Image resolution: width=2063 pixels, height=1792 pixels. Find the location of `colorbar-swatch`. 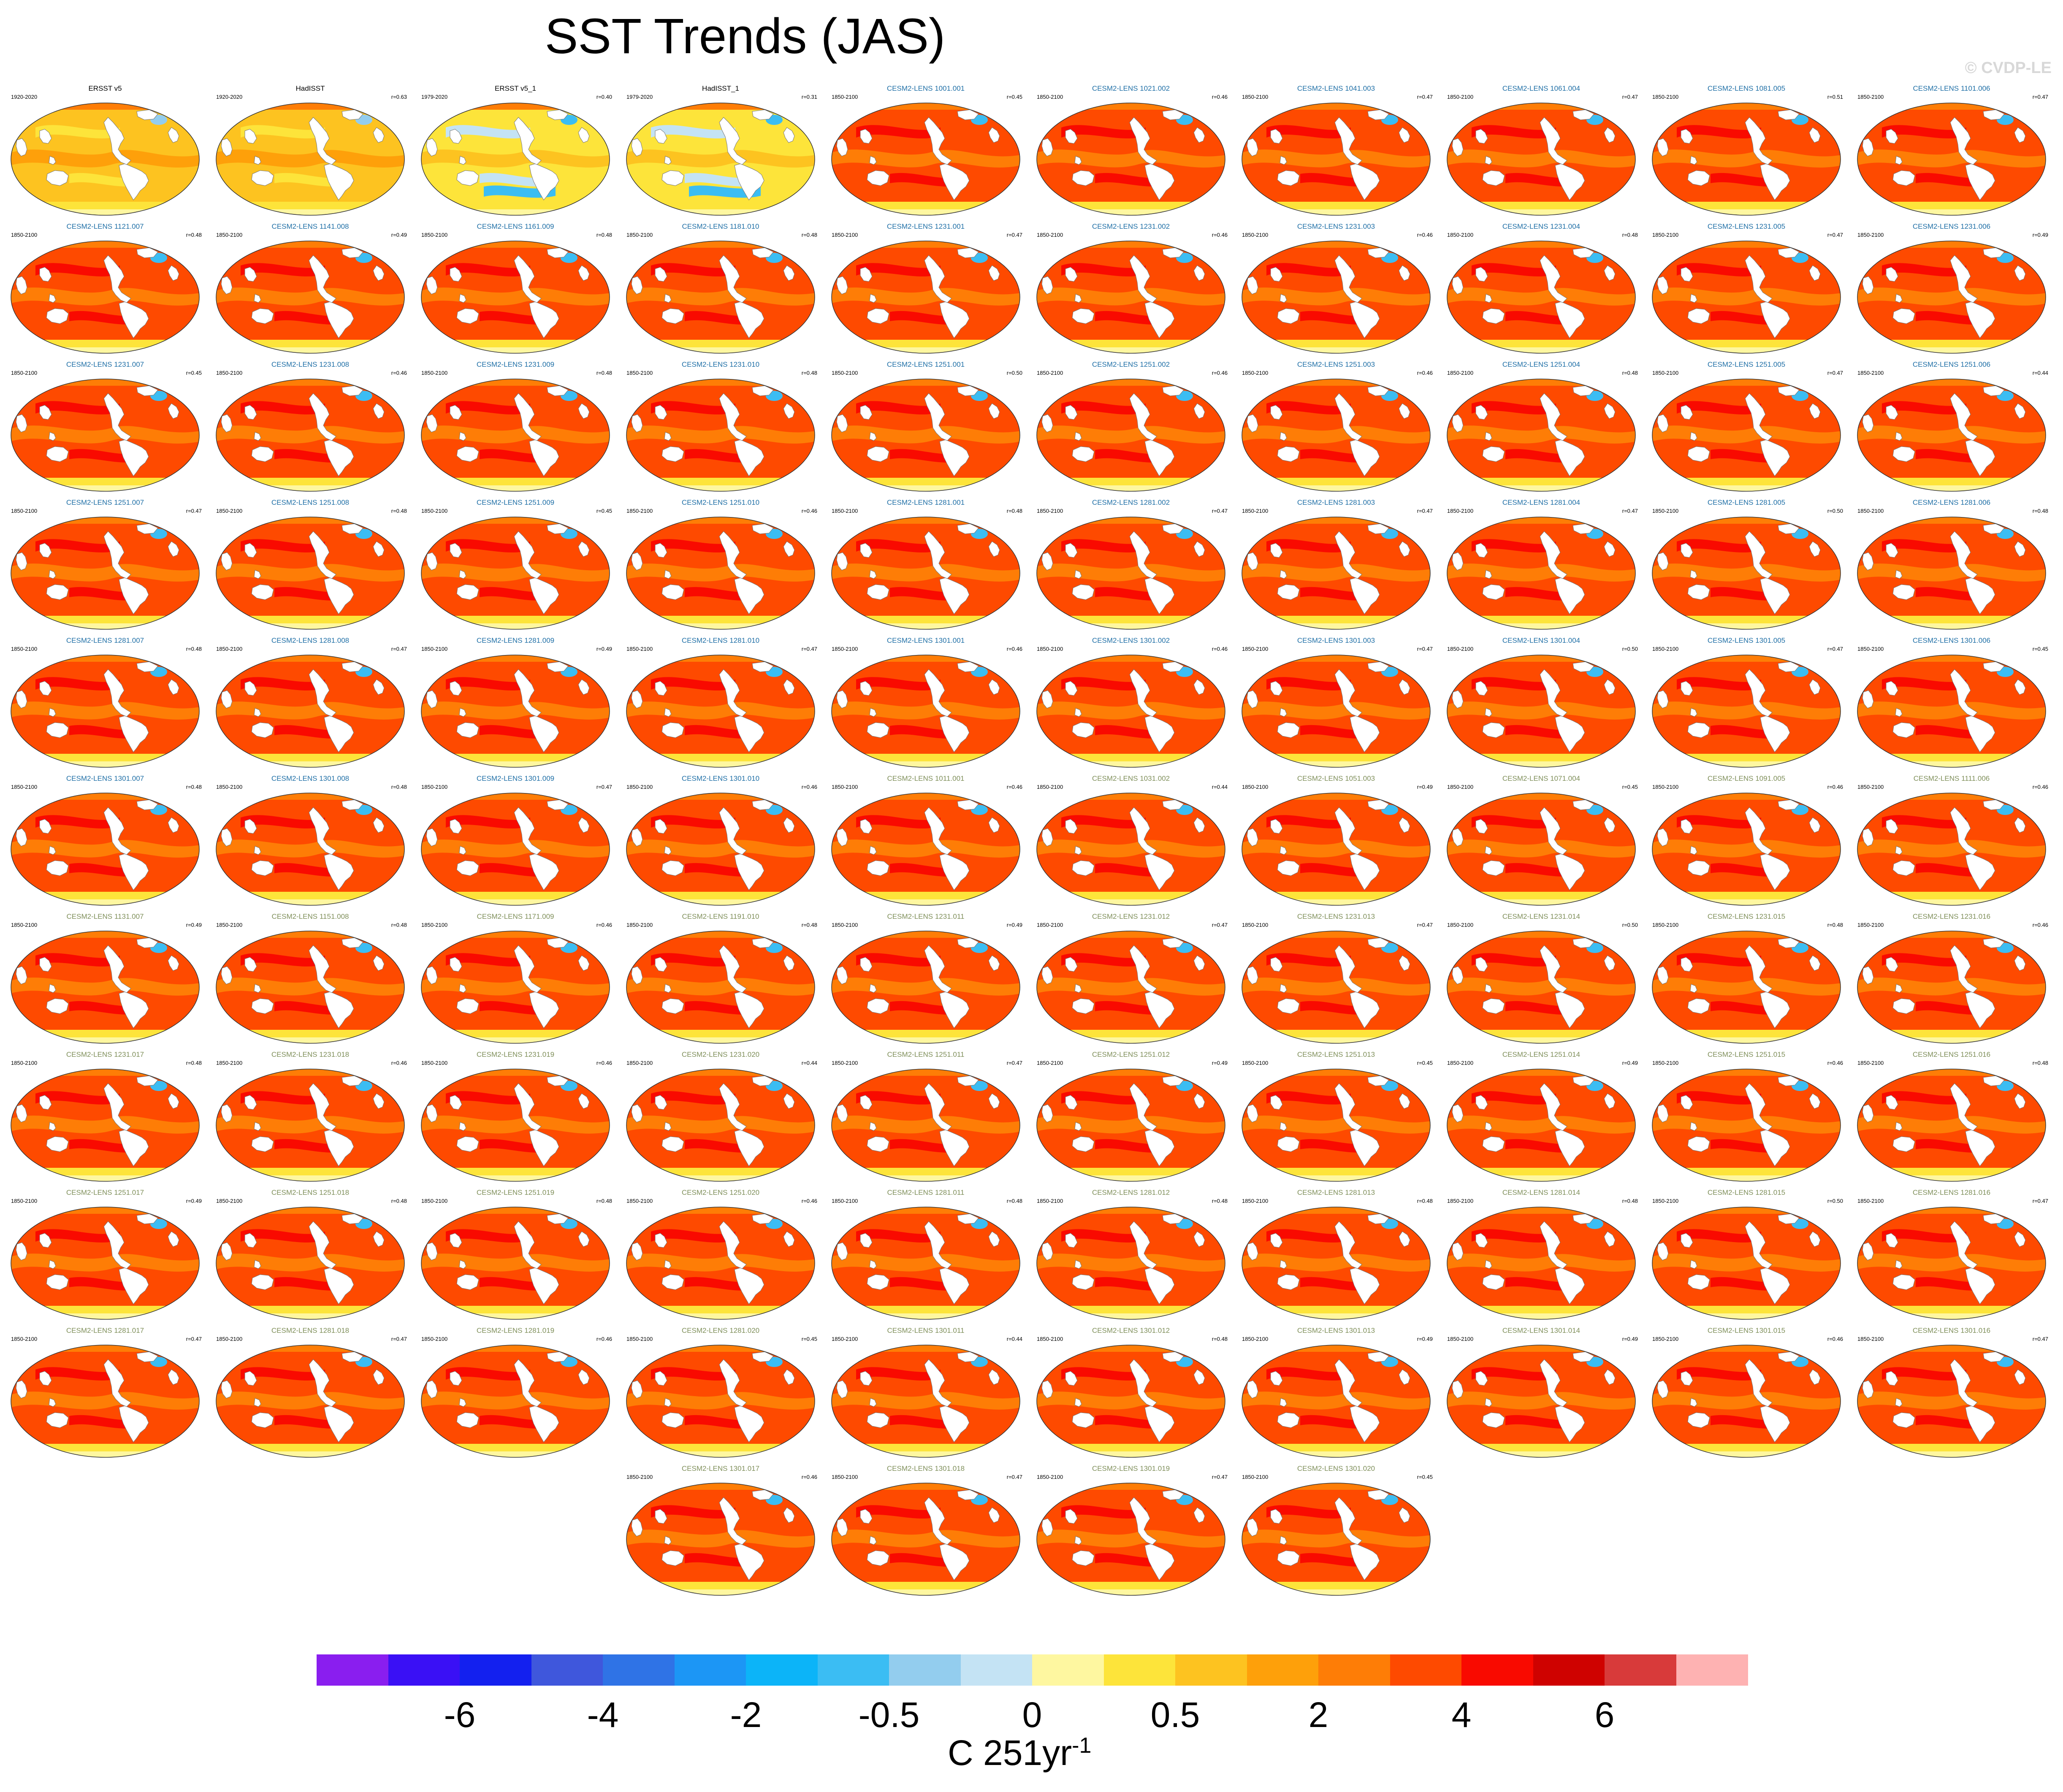

colorbar-swatch is located at coordinates (925, 1670).